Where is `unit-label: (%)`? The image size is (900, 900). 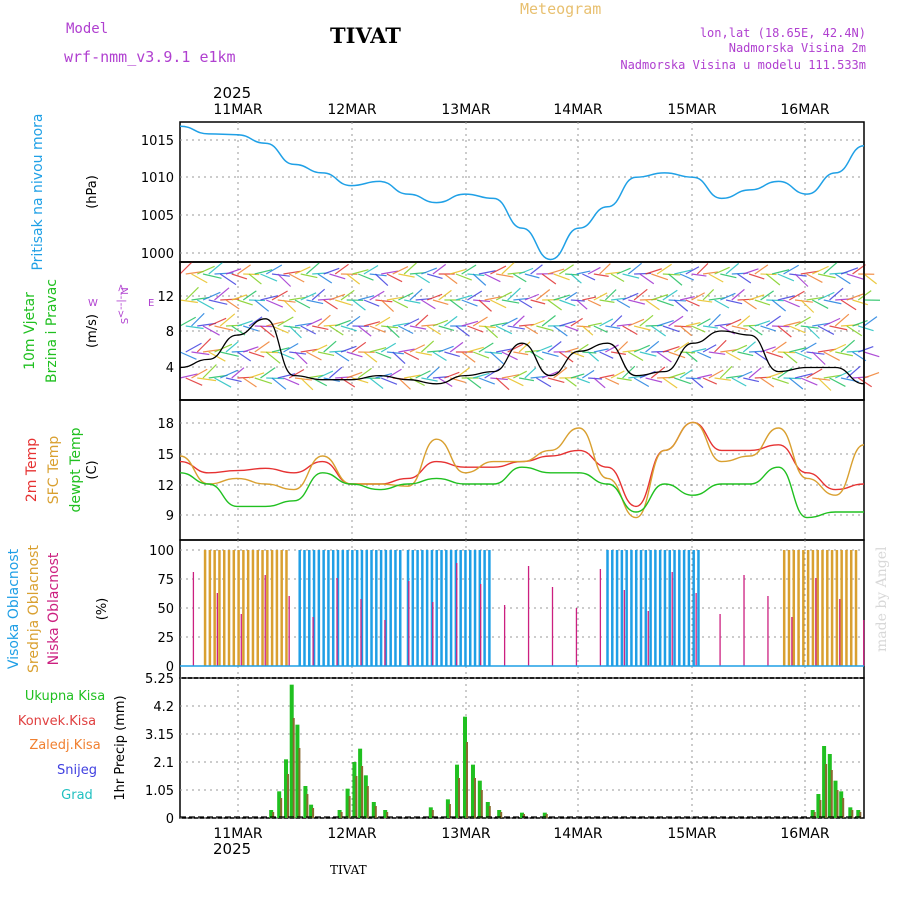 unit-label: (%) is located at coordinates (102, 609).